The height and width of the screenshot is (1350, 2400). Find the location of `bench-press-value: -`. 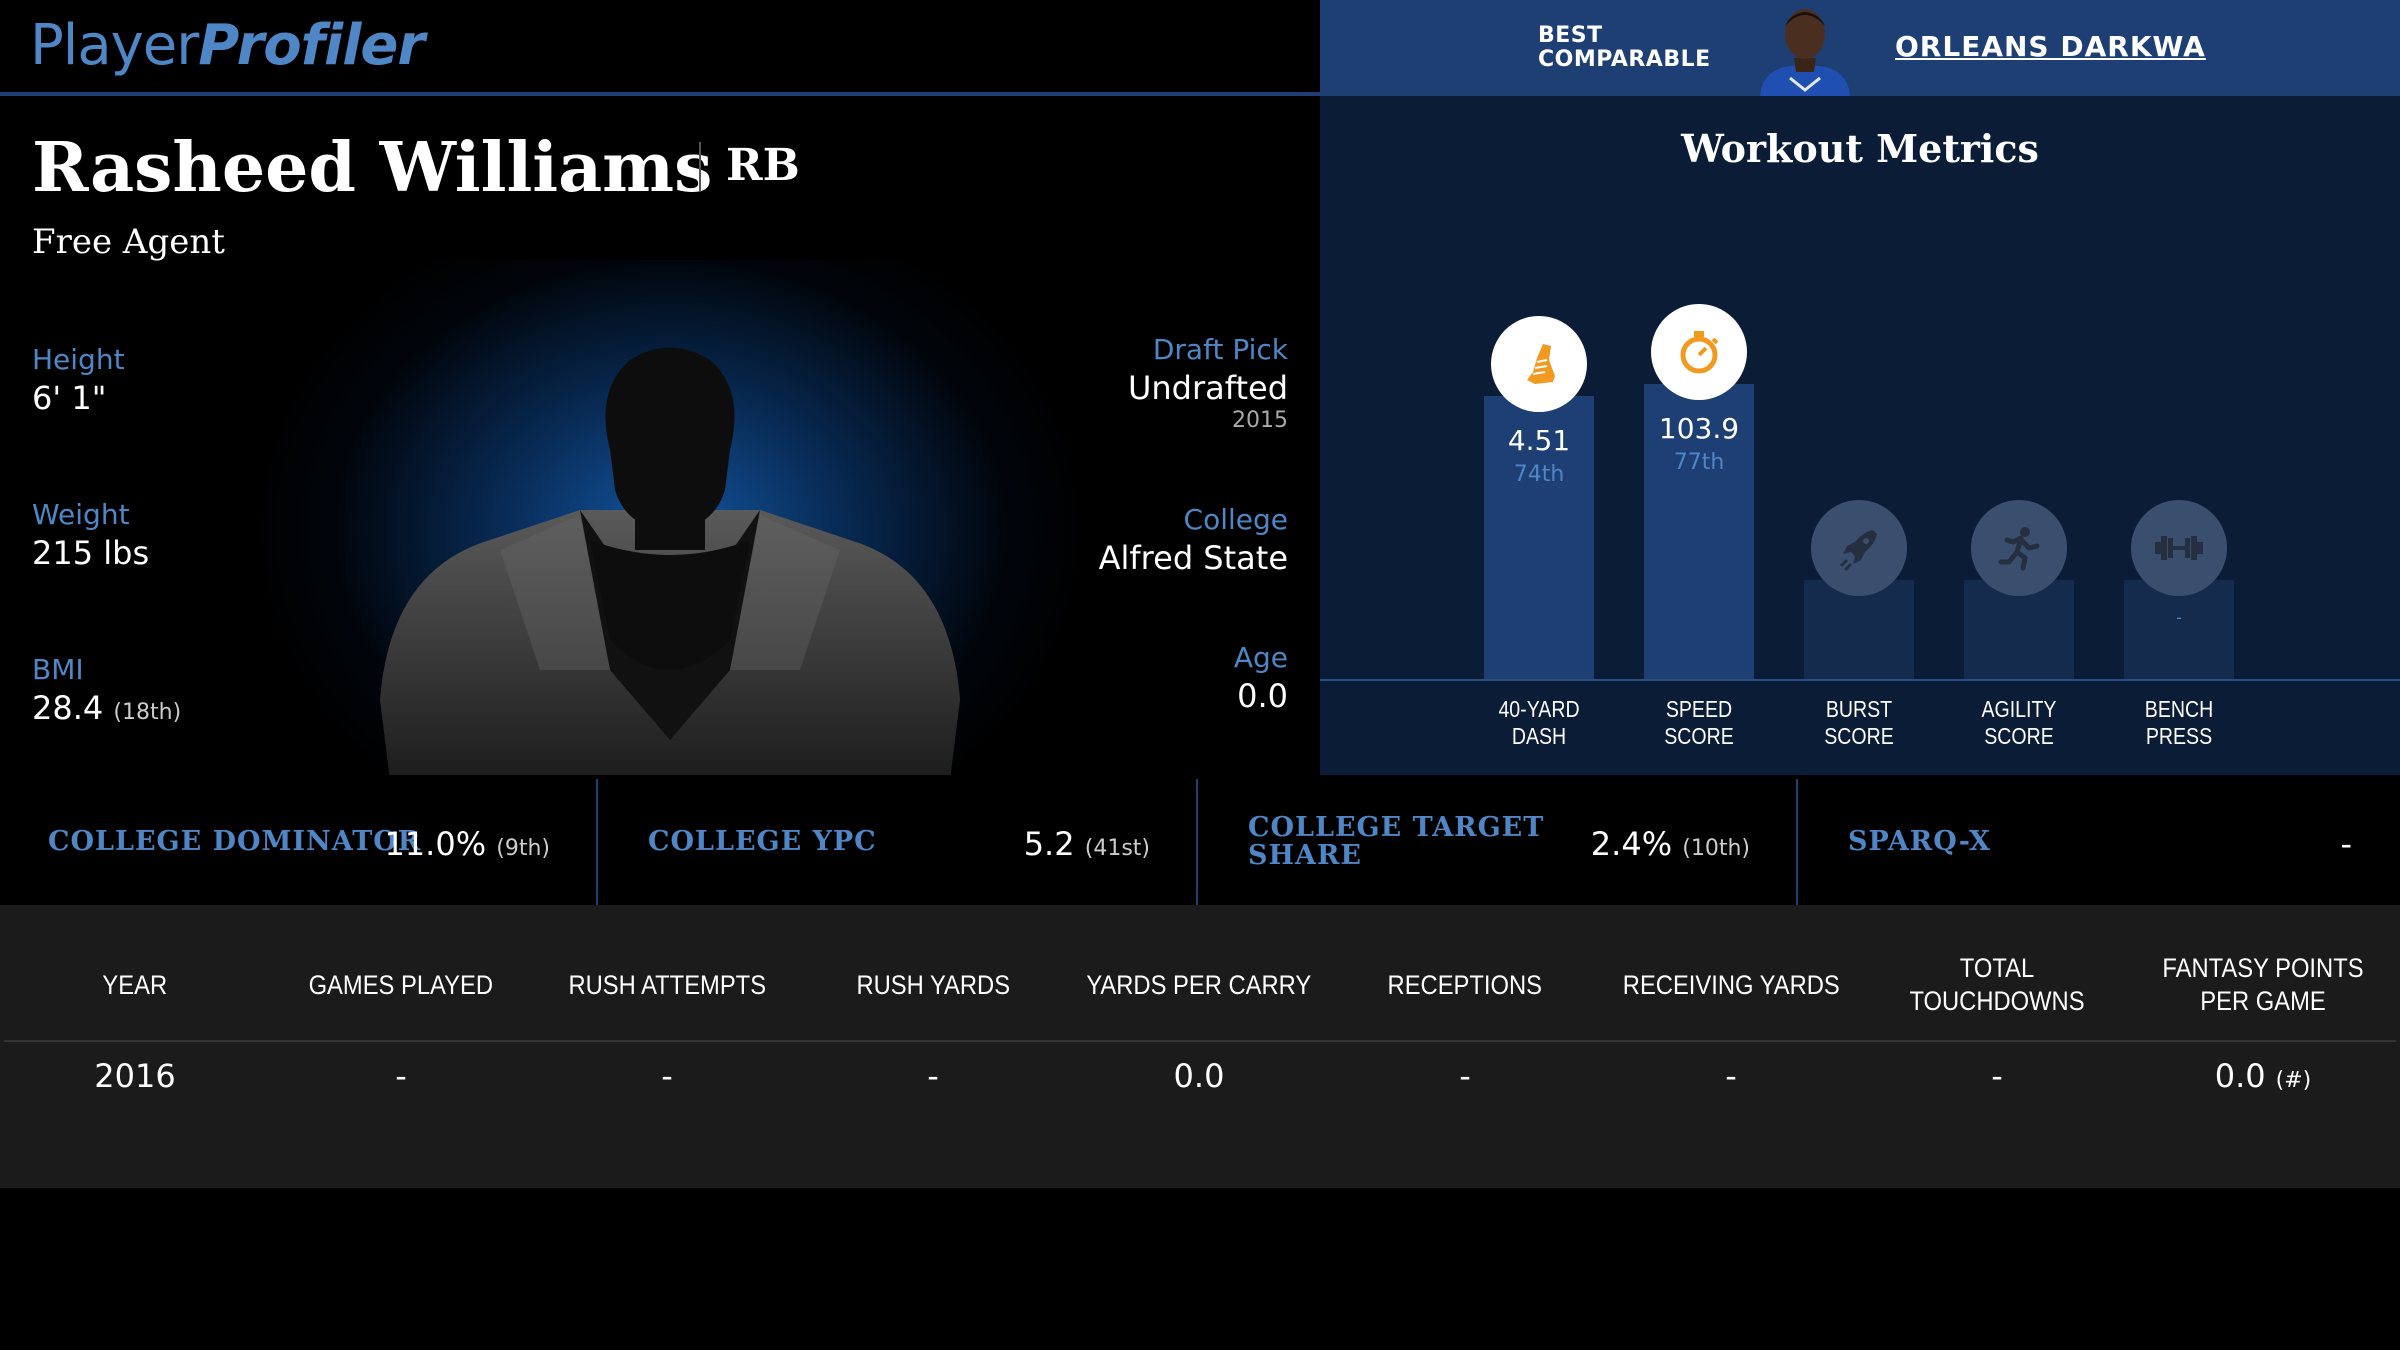

bench-press-value: - is located at coordinates (2179, 617).